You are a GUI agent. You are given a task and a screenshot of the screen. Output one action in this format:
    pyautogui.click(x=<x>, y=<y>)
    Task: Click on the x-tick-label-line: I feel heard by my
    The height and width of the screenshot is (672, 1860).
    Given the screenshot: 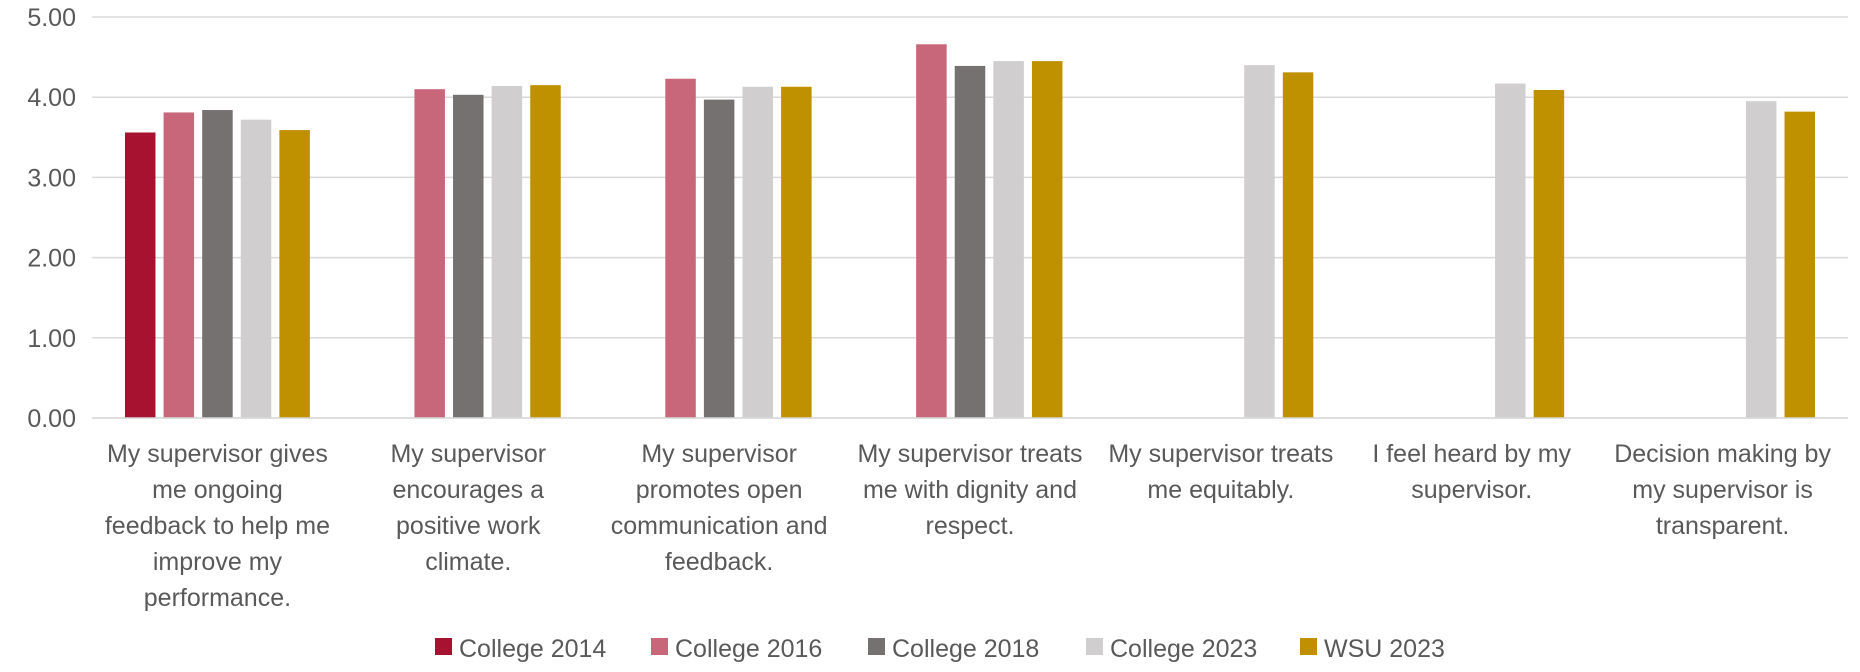 What is the action you would take?
    pyautogui.click(x=1471, y=454)
    